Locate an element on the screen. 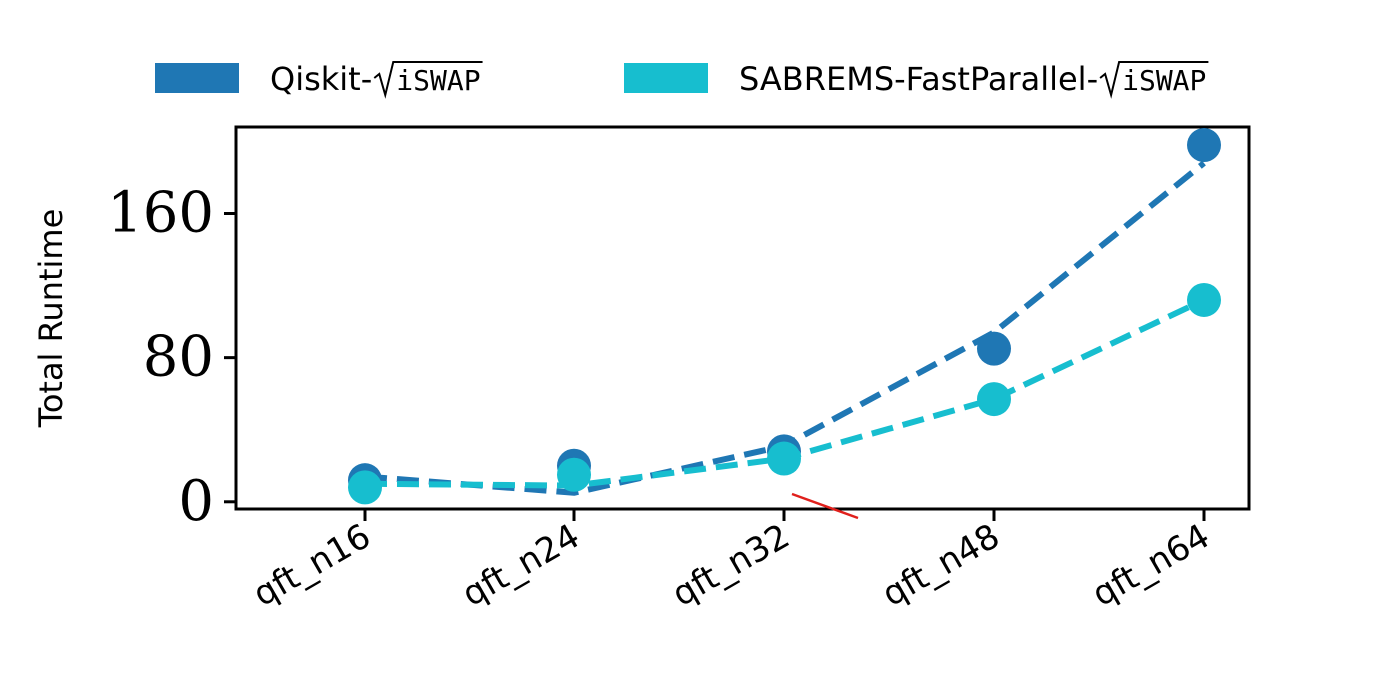  legend-entry-1: SABREMS-FastParallel- iSWAP is located at coordinates (916, 79).